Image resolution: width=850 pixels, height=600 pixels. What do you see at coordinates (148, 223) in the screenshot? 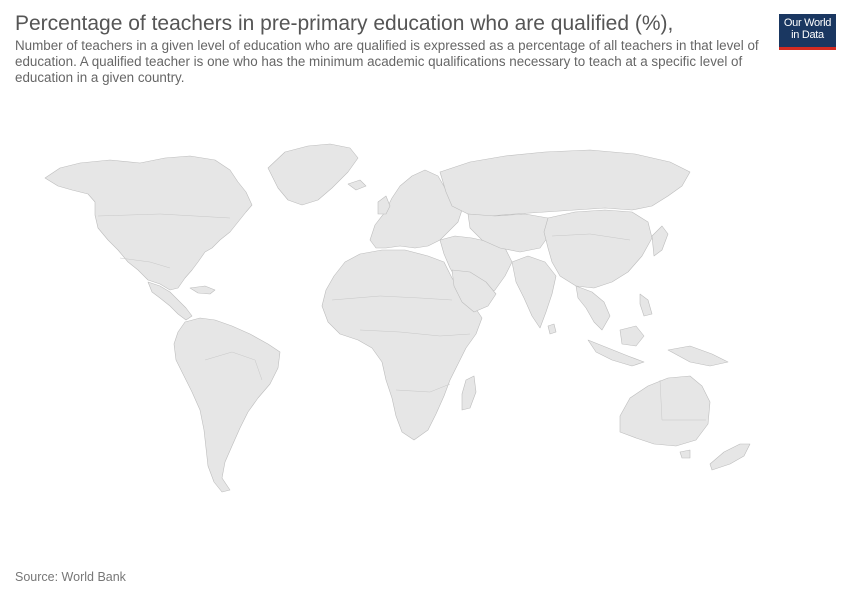
I see `north-america` at bounding box center [148, 223].